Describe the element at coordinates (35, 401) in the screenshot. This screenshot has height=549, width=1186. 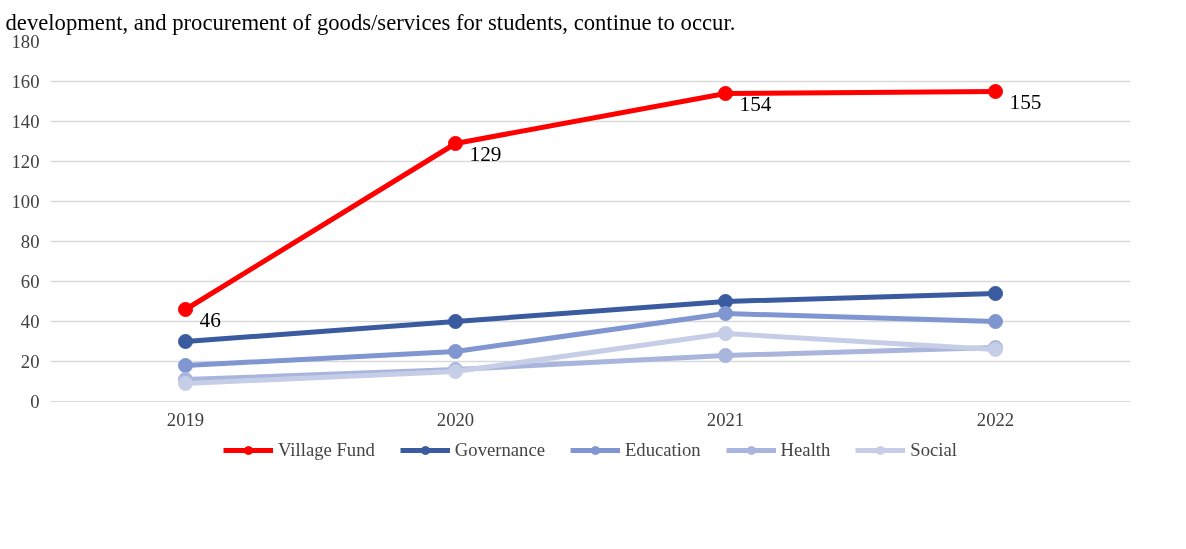
I see `y-tick-label: 0` at that location.